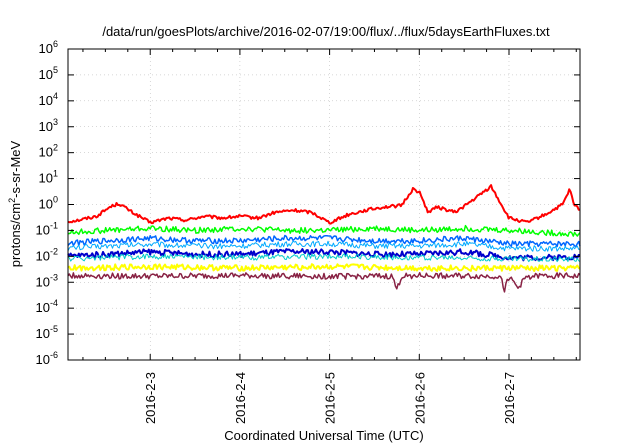 The height and width of the screenshot is (448, 640). What do you see at coordinates (48, 47) in the screenshot?
I see `y-tick-label: 10⁶` at bounding box center [48, 47].